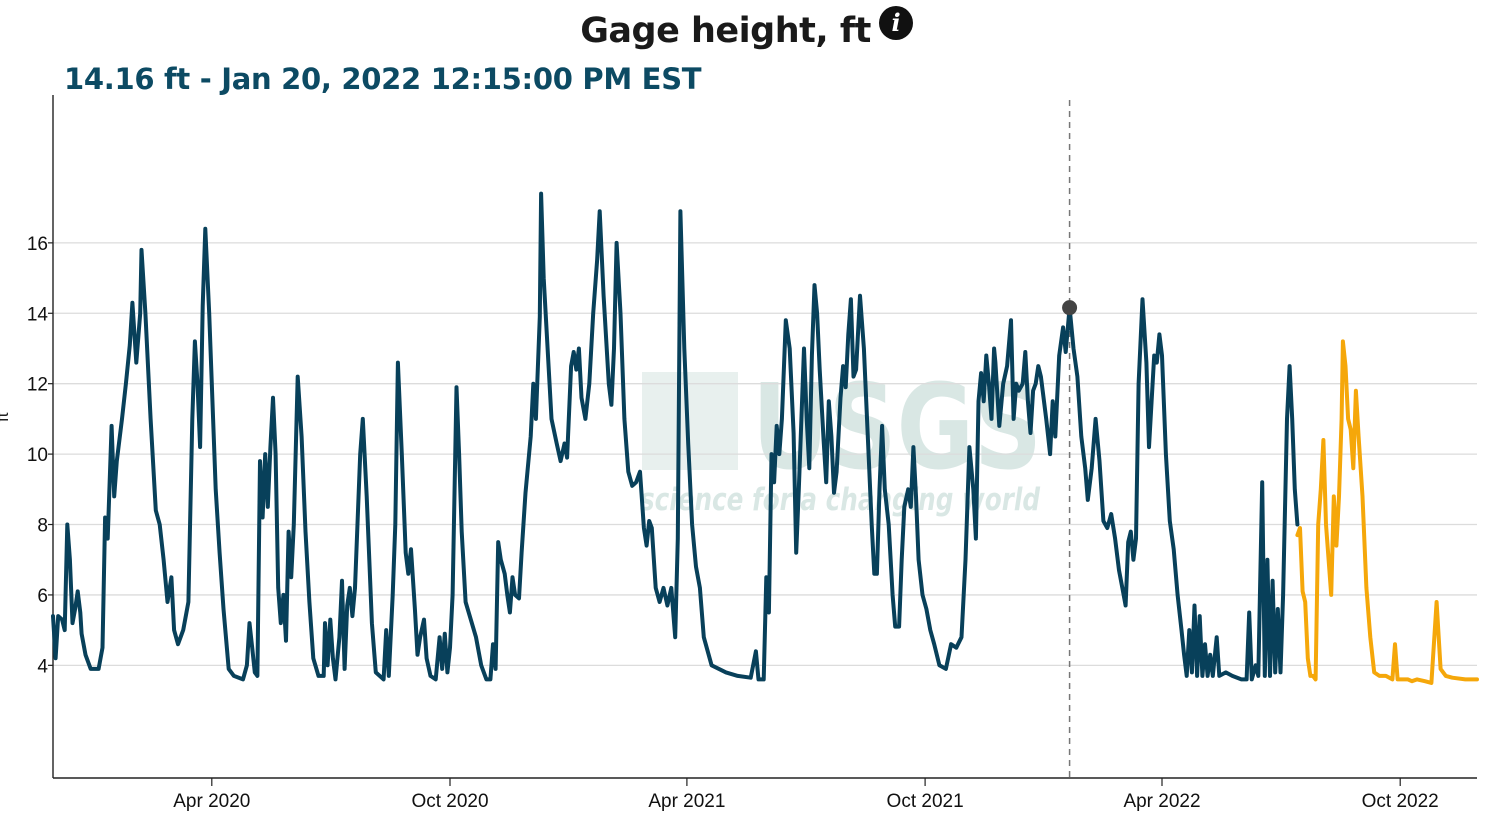 The height and width of the screenshot is (825, 1493). What do you see at coordinates (895, 23) in the screenshot?
I see `info-icon: i` at bounding box center [895, 23].